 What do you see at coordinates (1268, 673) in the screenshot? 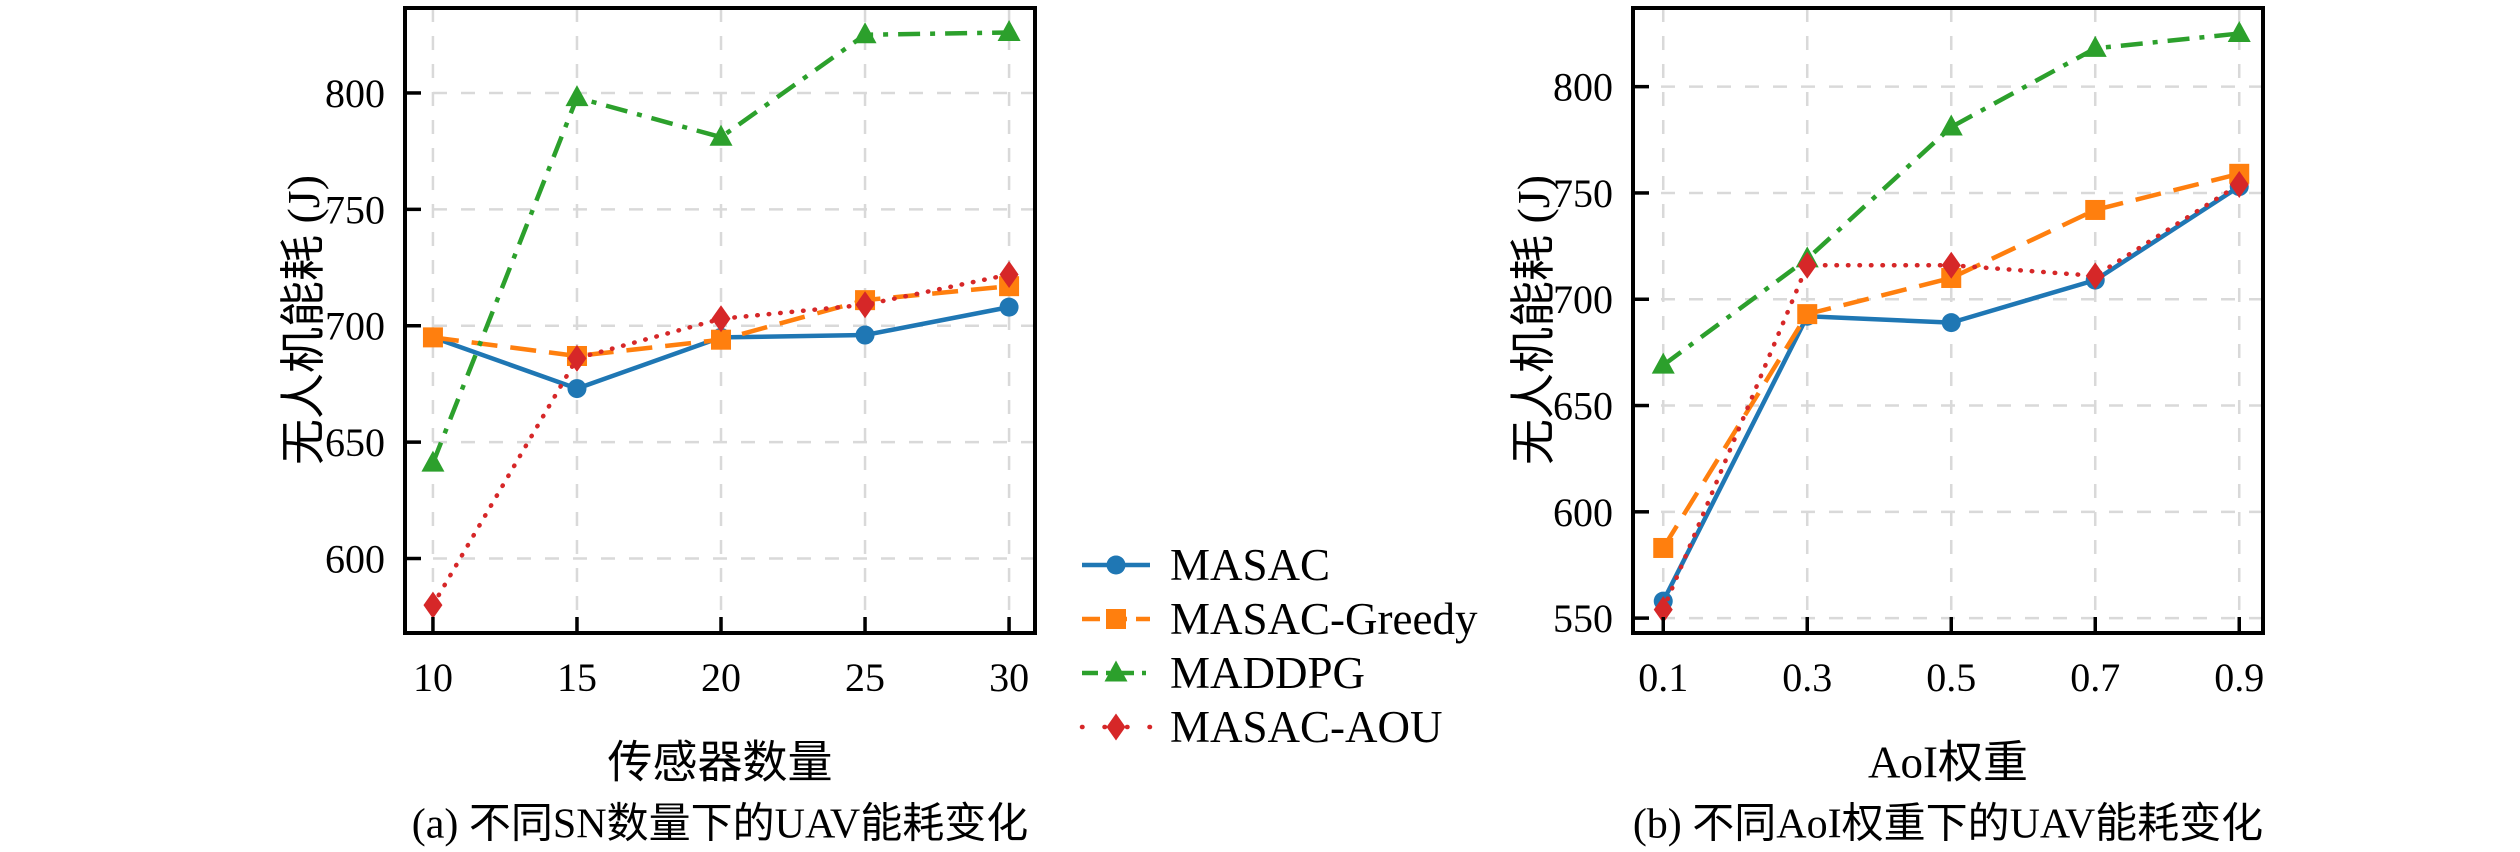
I see `legend-label-maddpg: MADDPG` at bounding box center [1268, 673].